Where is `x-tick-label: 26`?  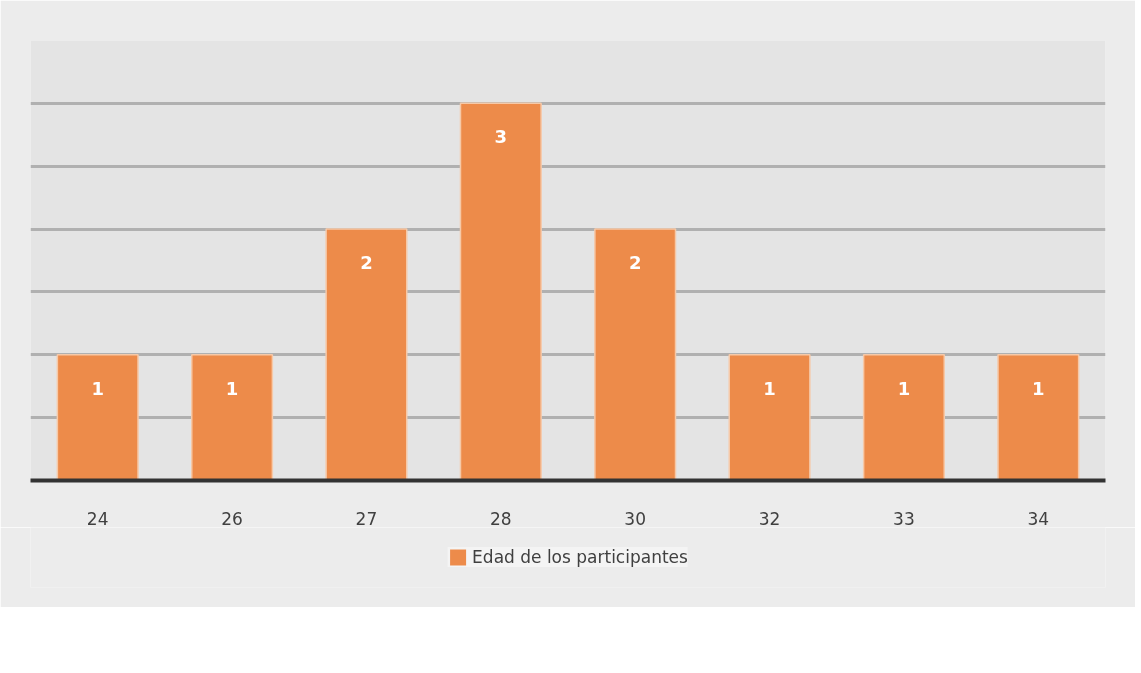
x-tick-label: 26 is located at coordinates (232, 518).